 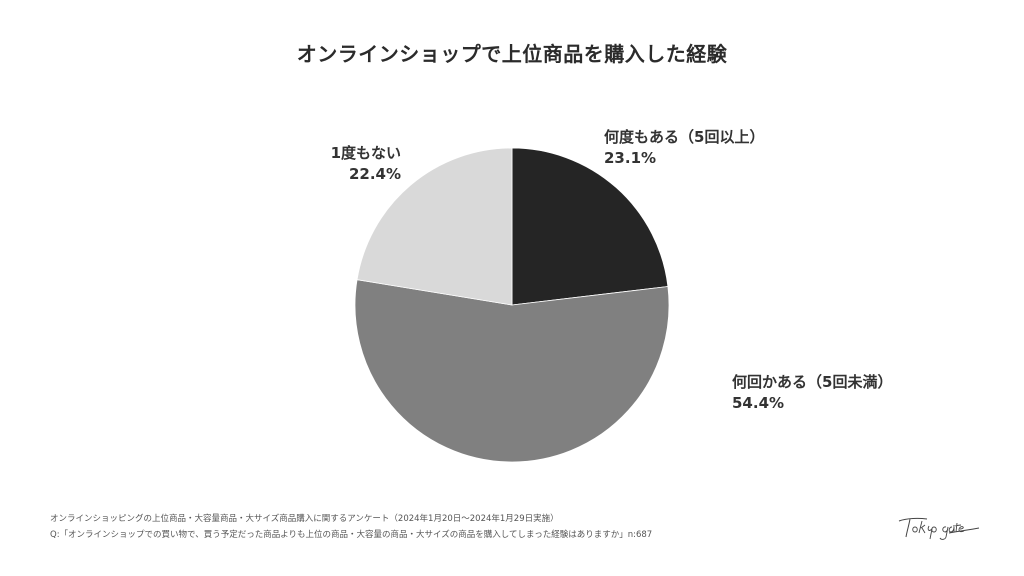 What do you see at coordinates (812, 382) in the screenshot?
I see `slice-label-name: 何回かある（5回未満）` at bounding box center [812, 382].